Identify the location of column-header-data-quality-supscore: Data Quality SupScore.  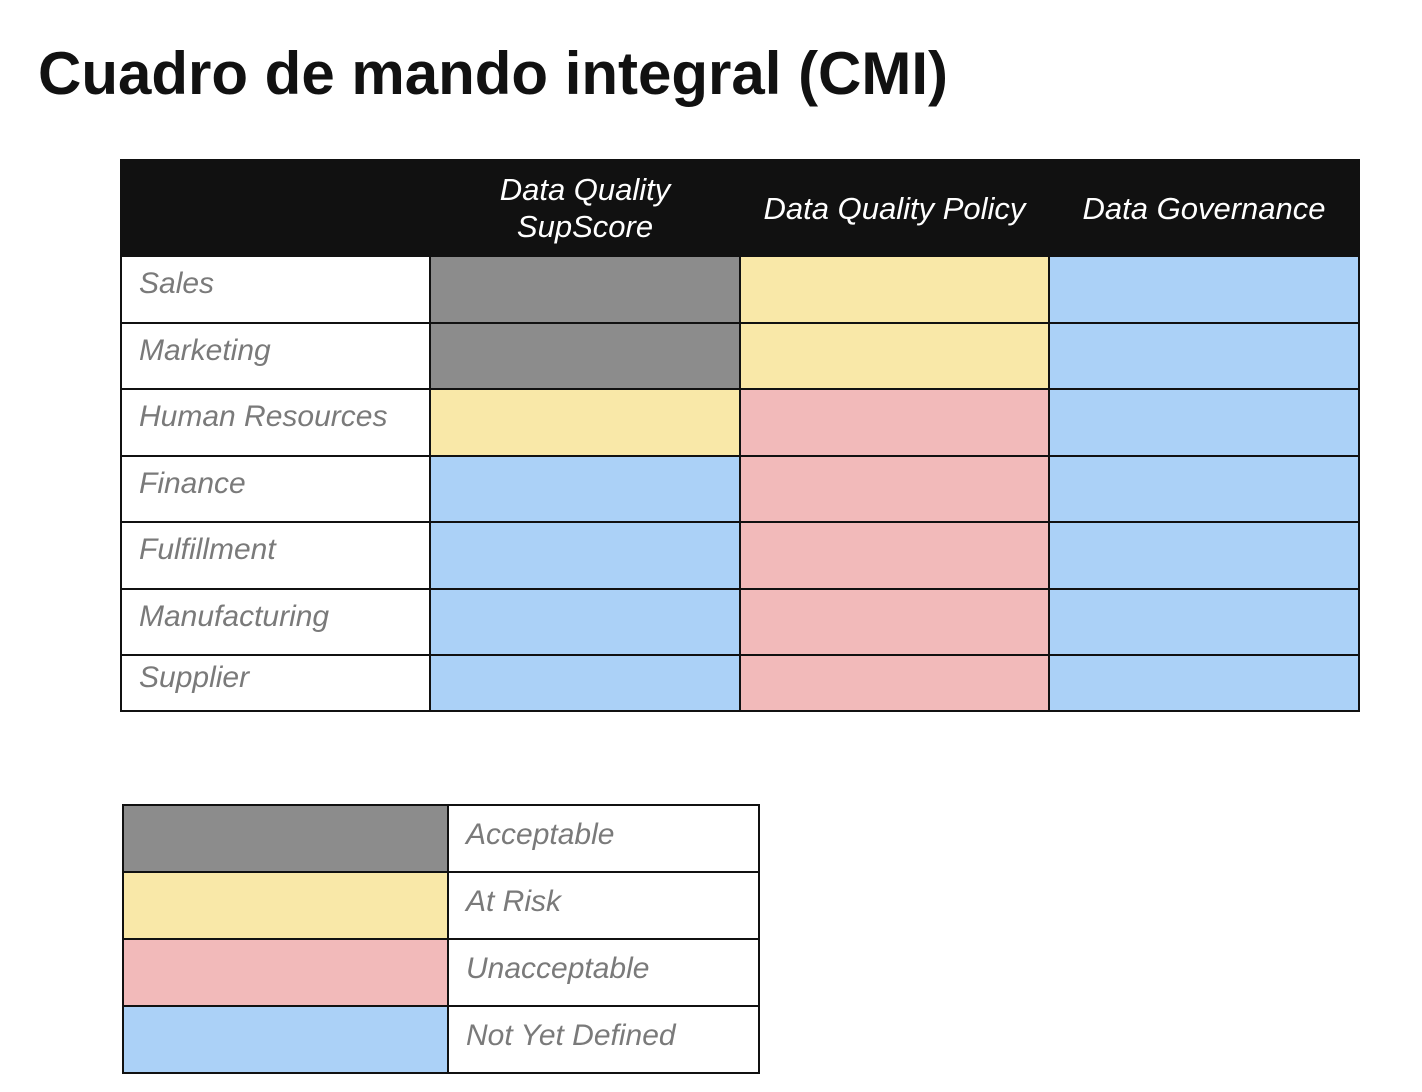
(585, 208).